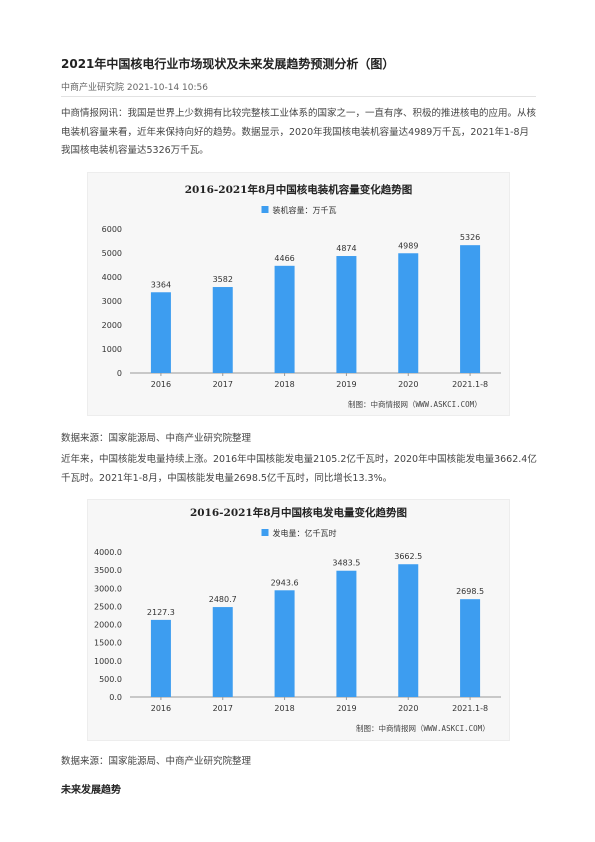 The height and width of the screenshot is (842, 595). I want to click on y-tick-label: 2000, so click(112, 325).